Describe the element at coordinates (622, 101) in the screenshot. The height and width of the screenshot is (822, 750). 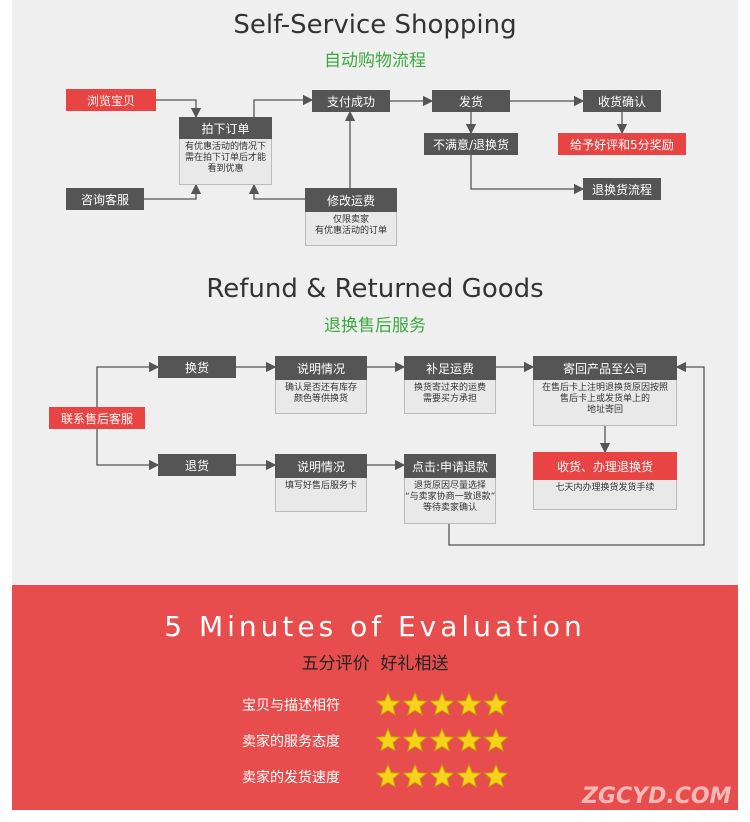
I see `node-label: 收货确认` at that location.